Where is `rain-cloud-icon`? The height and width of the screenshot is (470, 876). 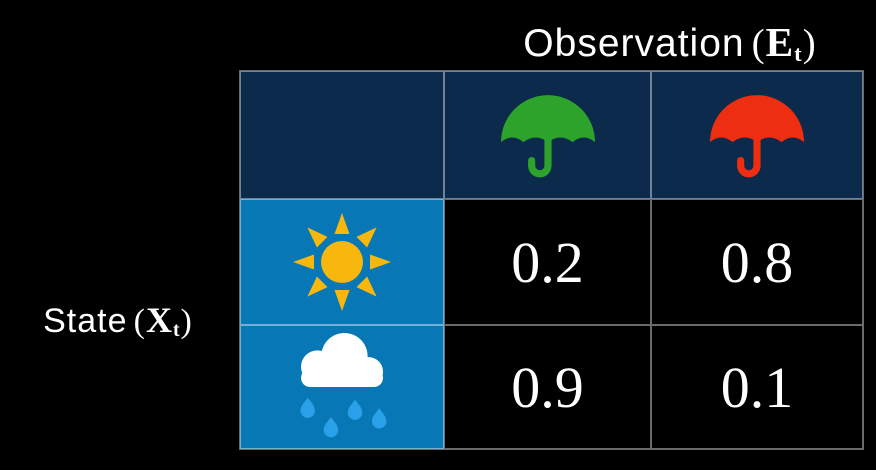 rain-cloud-icon is located at coordinates (343, 384).